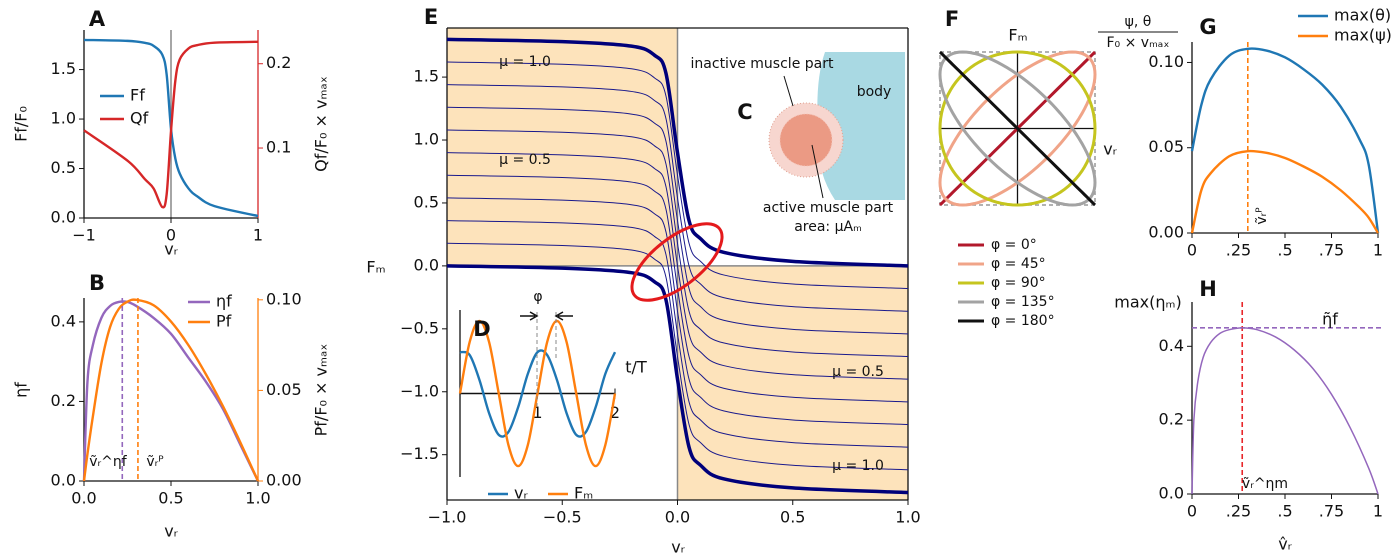 This screenshot has height=560, width=1394. I want to click on legend-label: φ = 45°, so click(1018, 264).